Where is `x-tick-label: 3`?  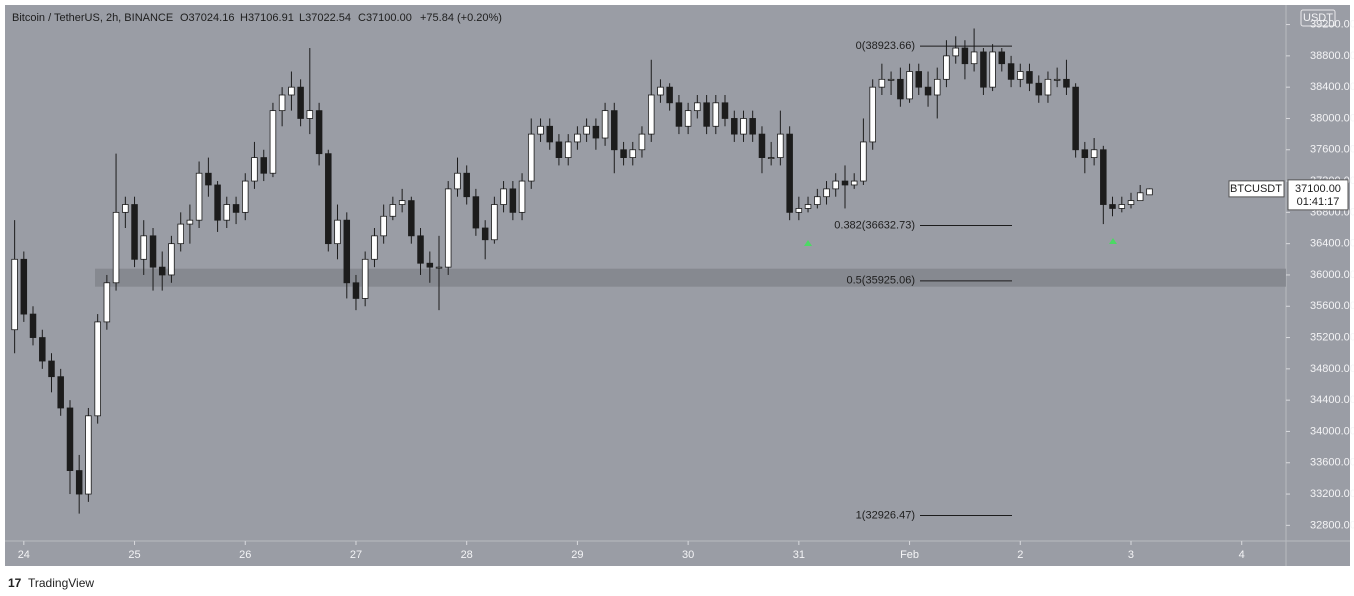
x-tick-label: 3 is located at coordinates (1131, 555).